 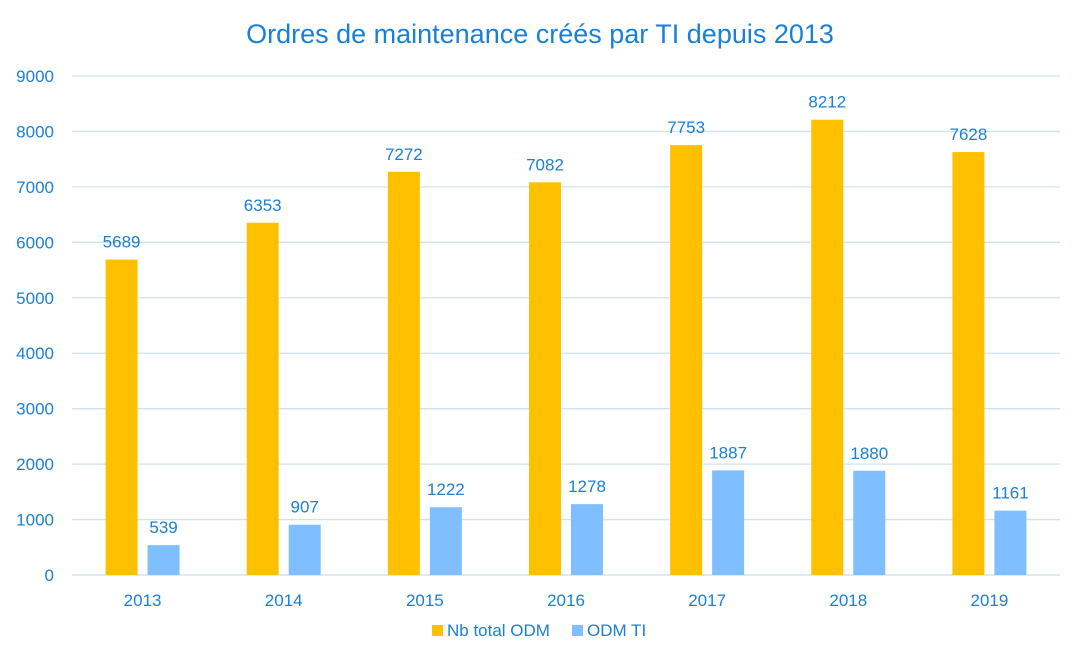 What do you see at coordinates (121, 417) in the screenshot?
I see `bar-total-2013` at bounding box center [121, 417].